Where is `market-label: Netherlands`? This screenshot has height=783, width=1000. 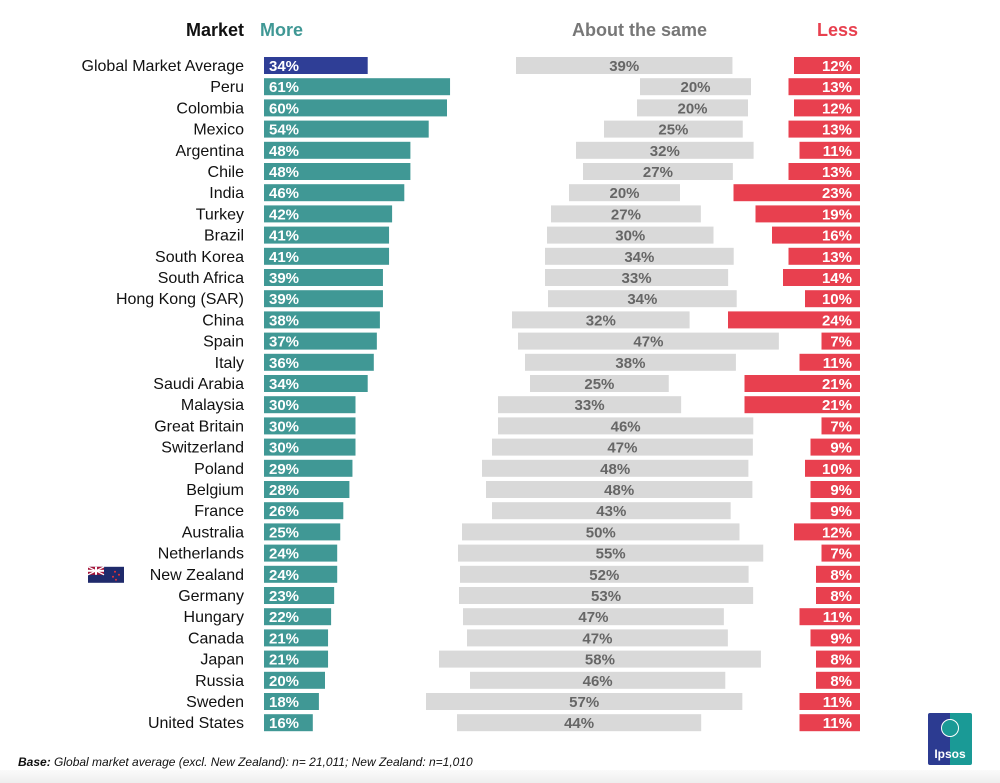
market-label: Netherlands is located at coordinates (201, 554).